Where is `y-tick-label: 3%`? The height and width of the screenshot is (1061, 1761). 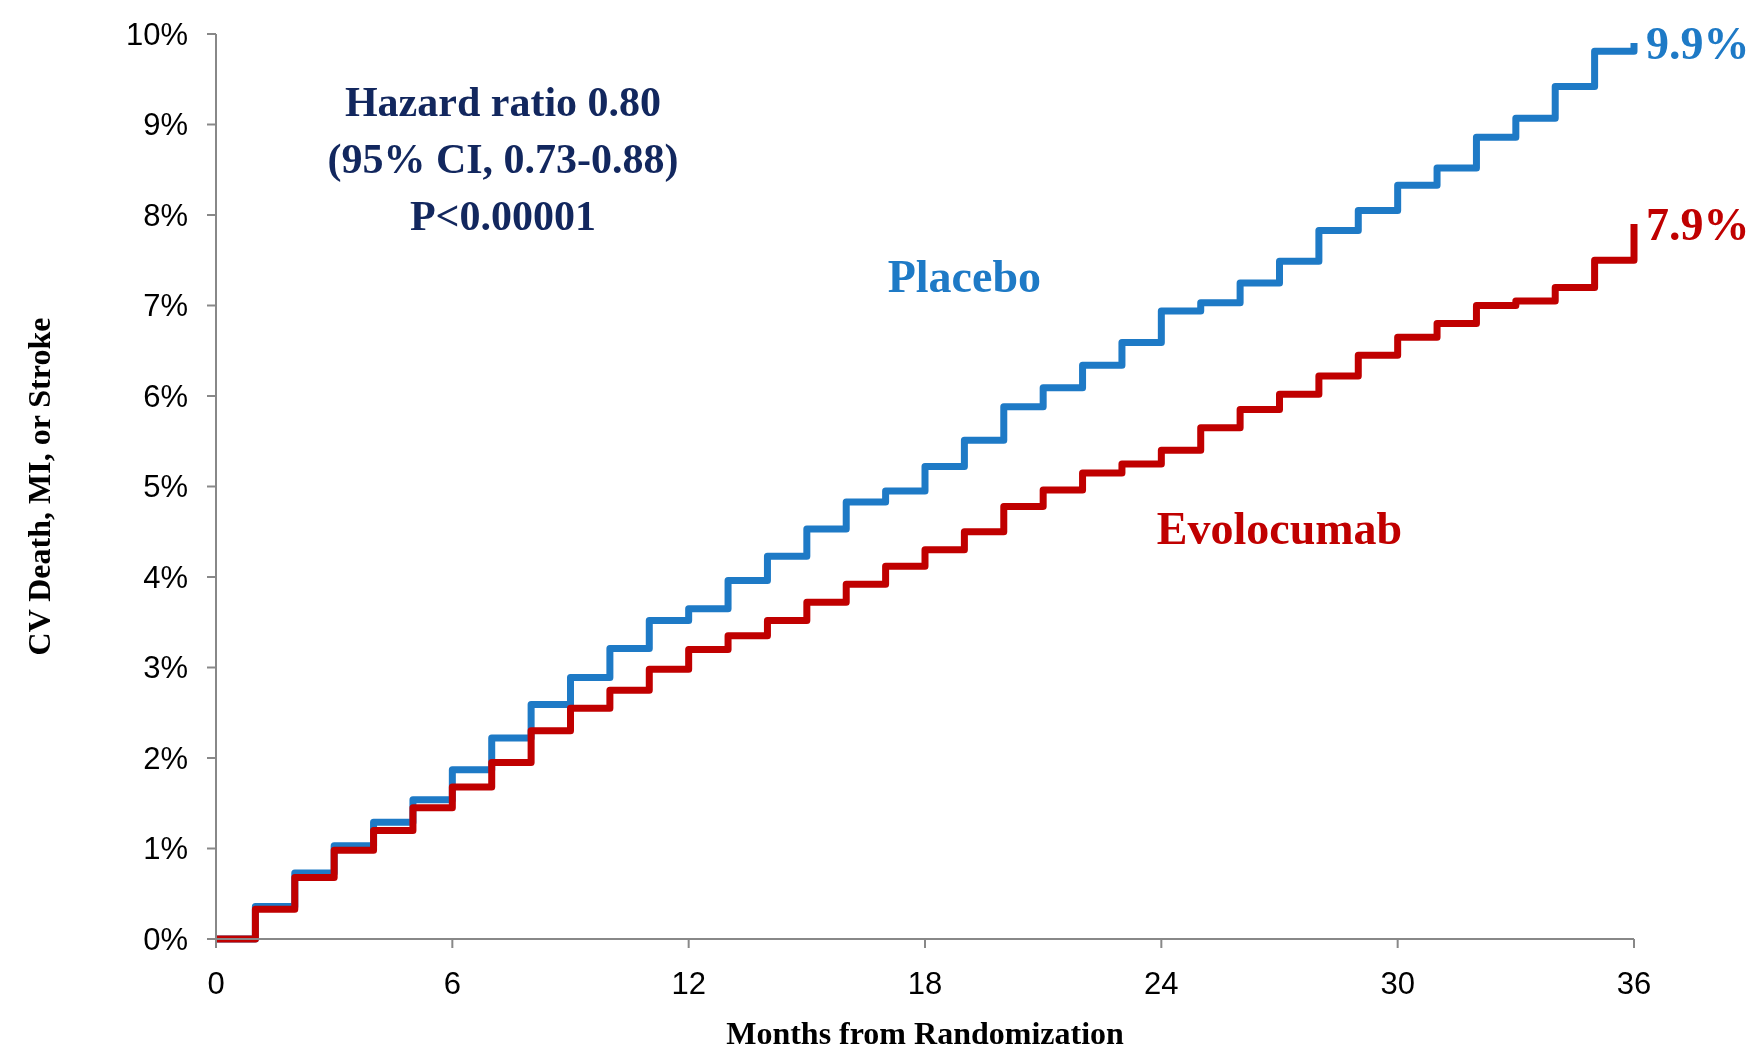 y-tick-label: 3% is located at coordinates (165, 668).